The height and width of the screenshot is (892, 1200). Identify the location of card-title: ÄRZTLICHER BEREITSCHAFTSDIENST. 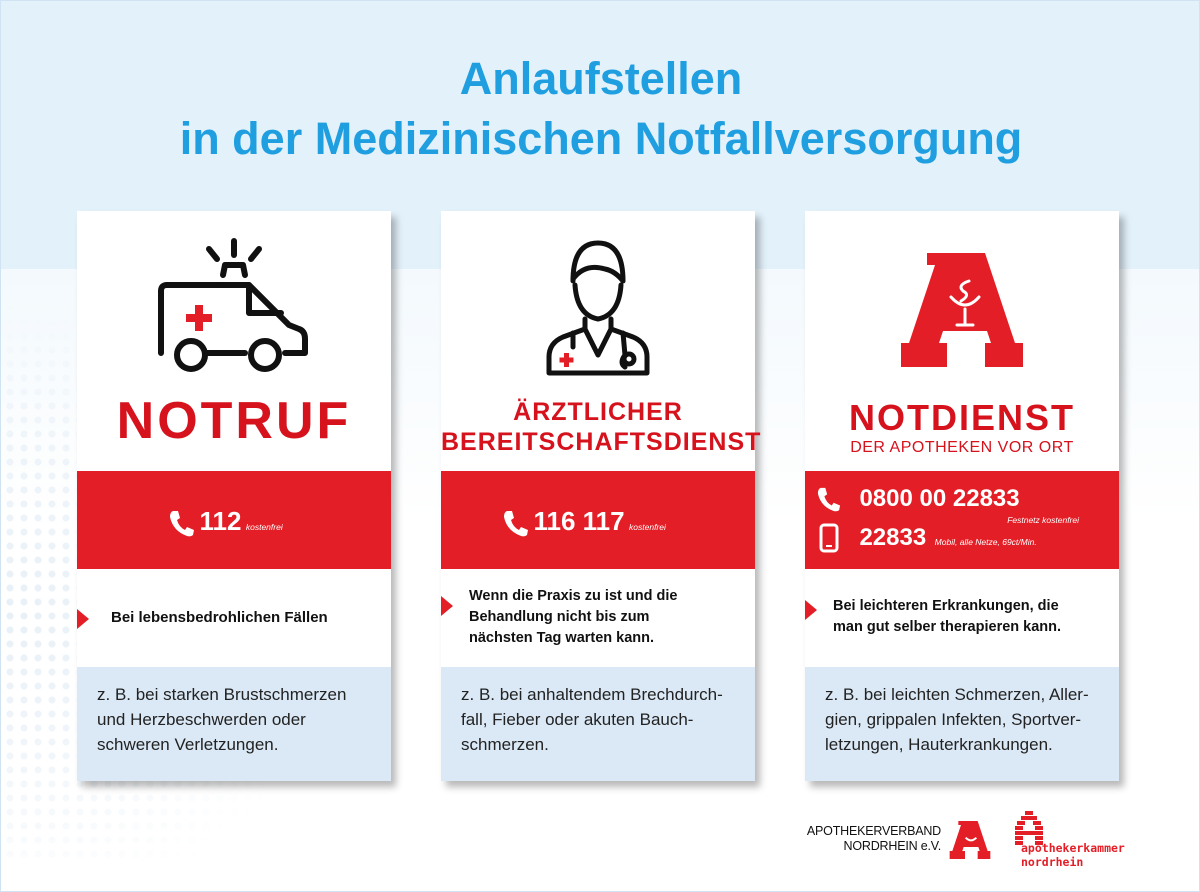
(601, 427).